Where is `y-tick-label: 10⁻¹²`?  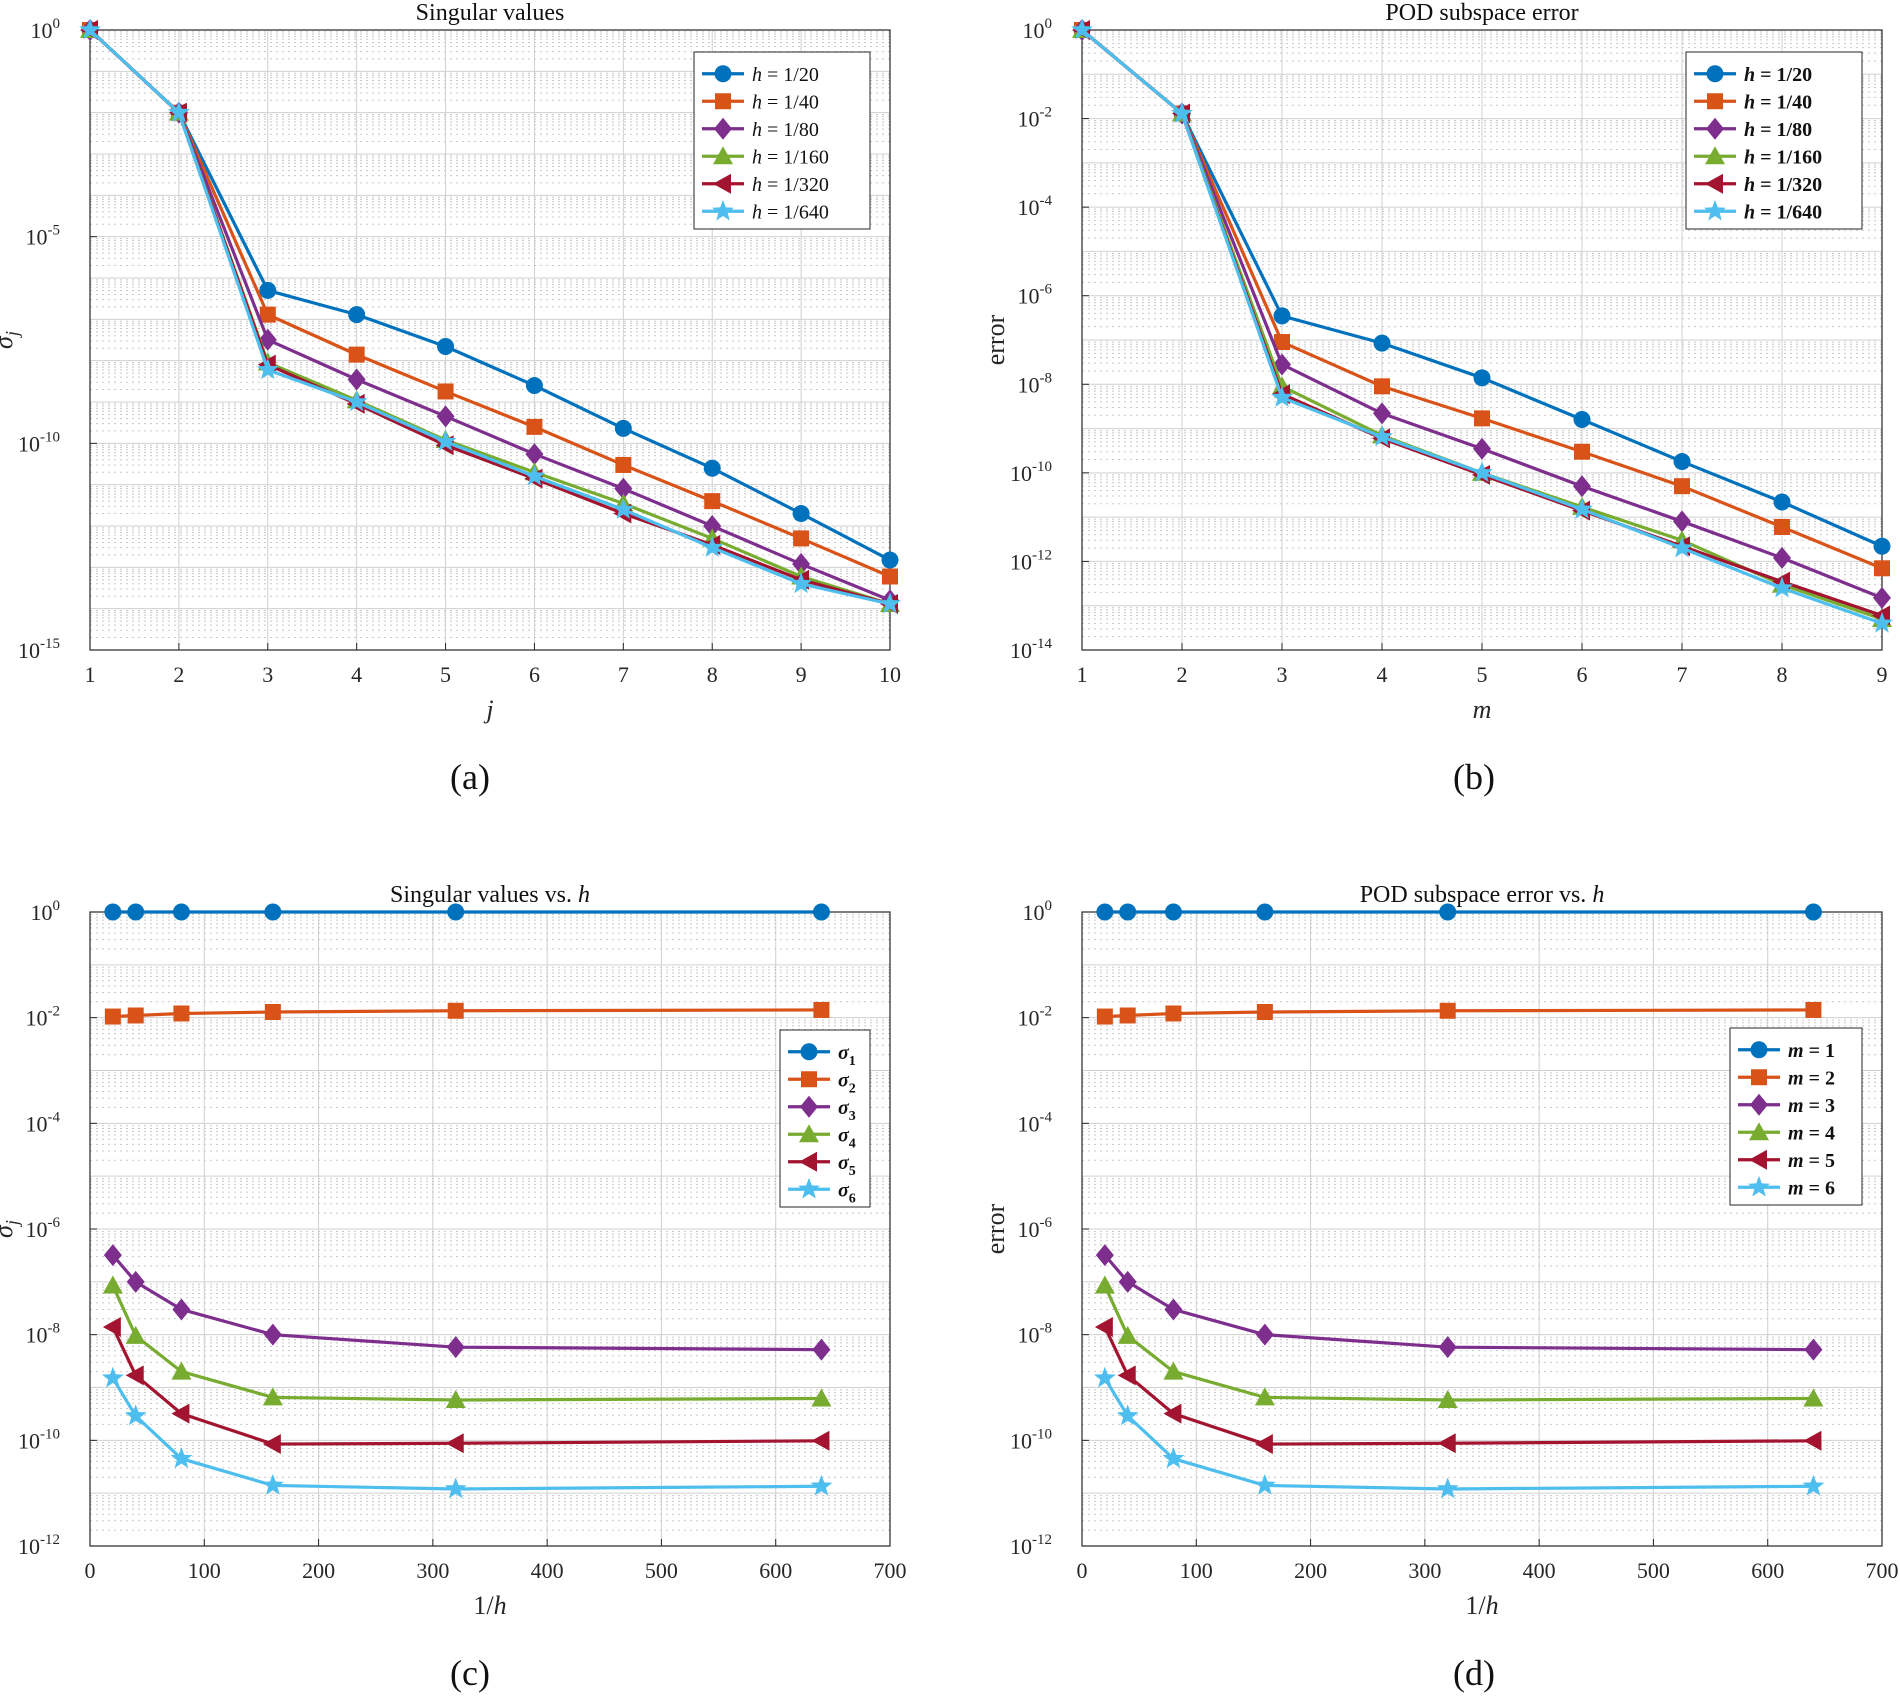 y-tick-label: 10⁻¹² is located at coordinates (39, 1545).